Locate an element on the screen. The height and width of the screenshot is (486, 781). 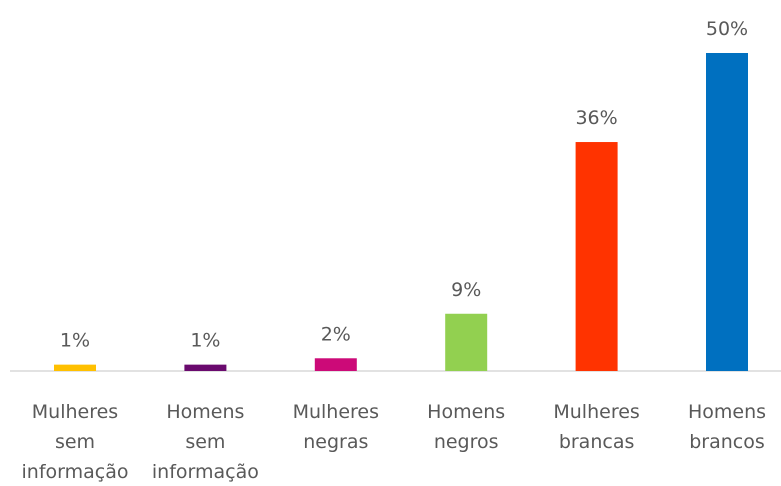
label-line: brancos is located at coordinates (727, 442).